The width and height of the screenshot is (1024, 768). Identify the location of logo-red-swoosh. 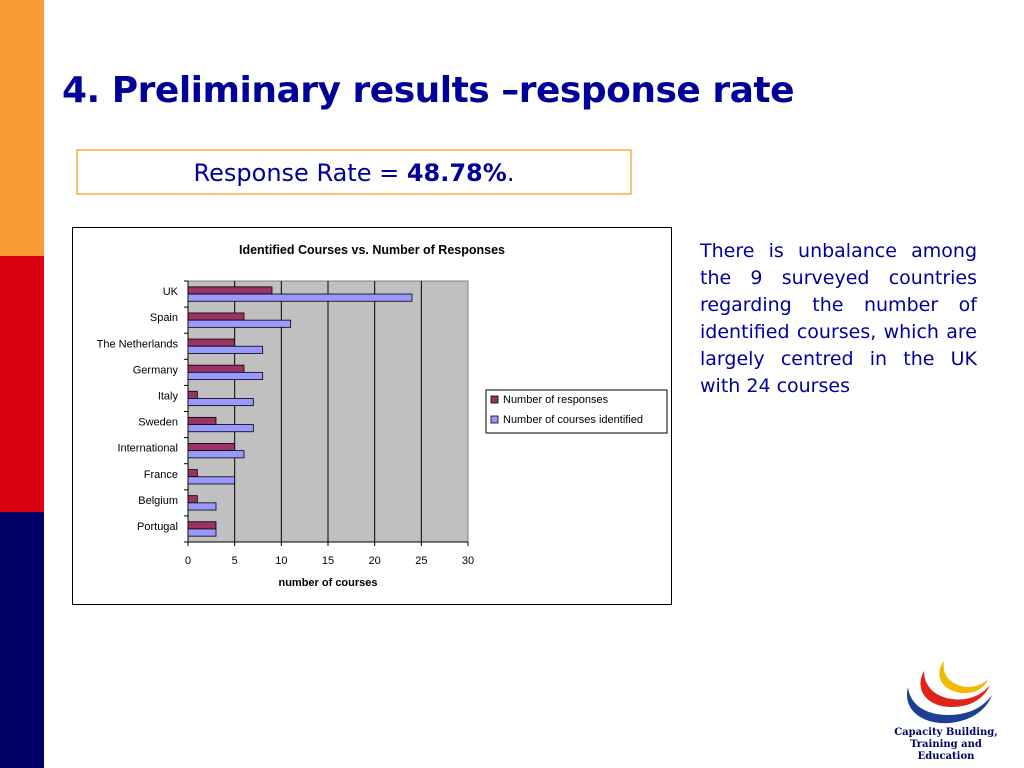
(955, 689).